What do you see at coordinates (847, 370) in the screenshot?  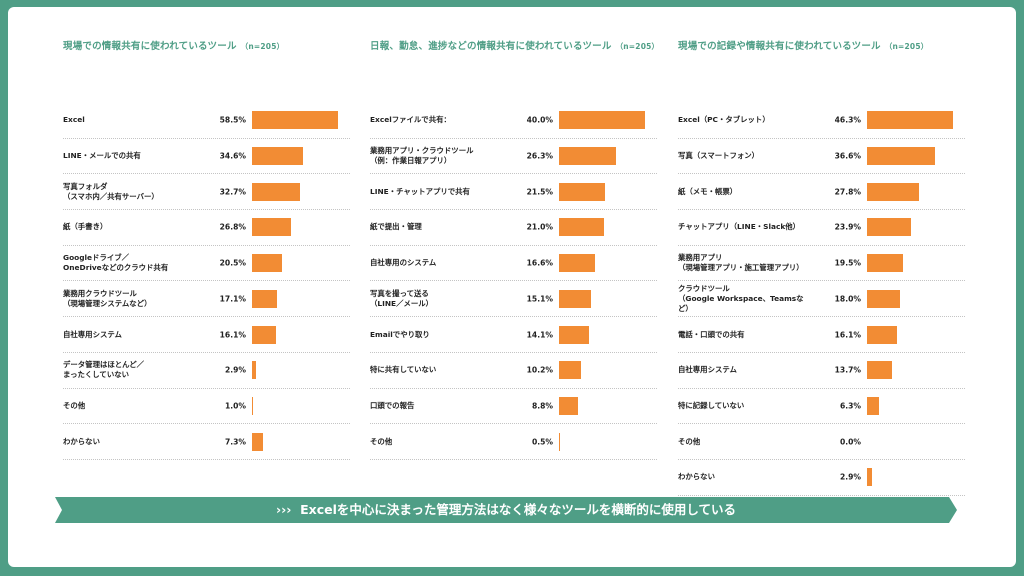 I see `value-label: 13.7%` at bounding box center [847, 370].